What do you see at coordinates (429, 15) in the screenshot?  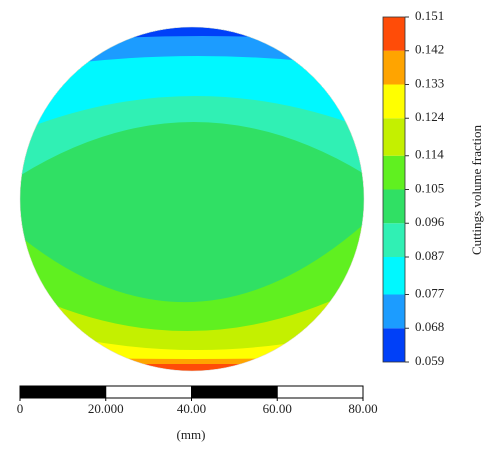 I see `colorbar-tick-label: 0.151` at bounding box center [429, 15].